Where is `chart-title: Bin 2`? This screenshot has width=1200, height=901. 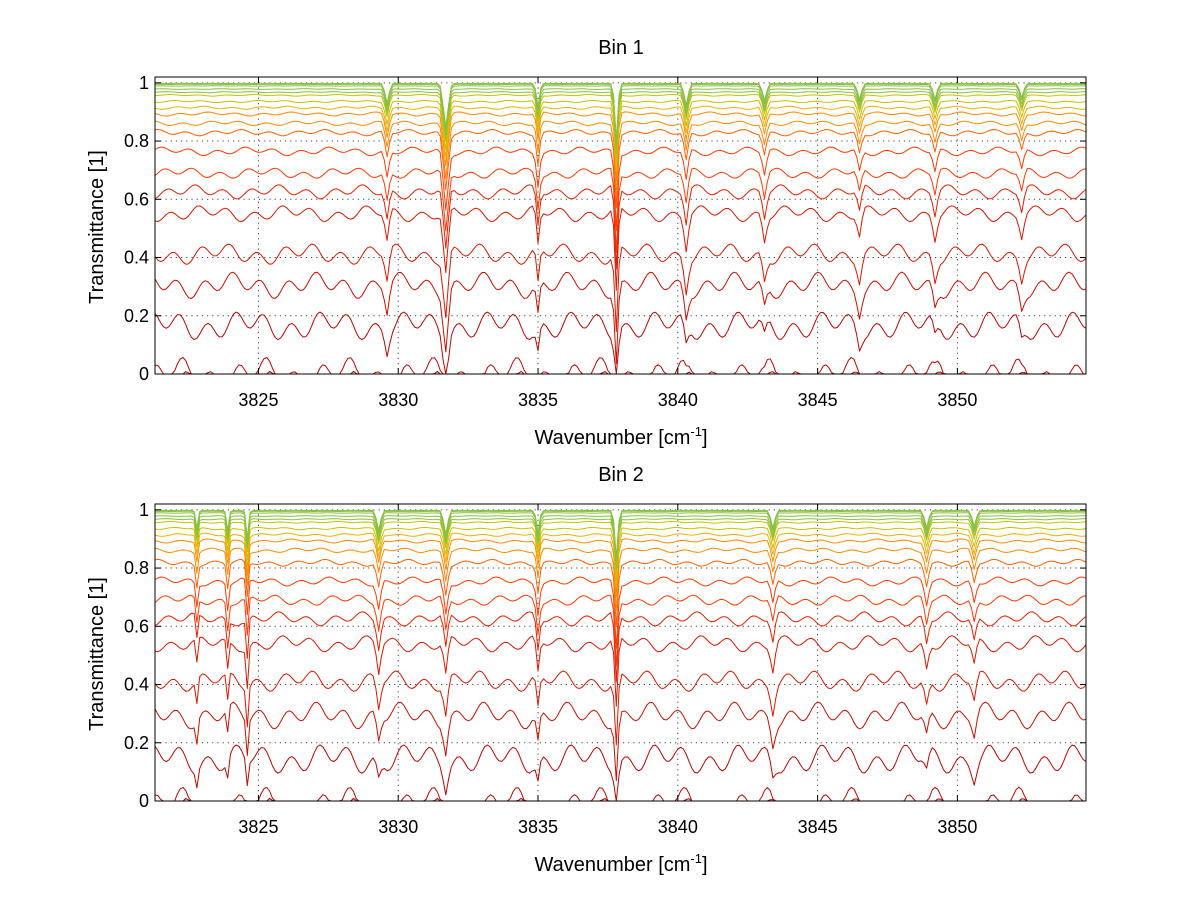 chart-title: Bin 2 is located at coordinates (621, 475).